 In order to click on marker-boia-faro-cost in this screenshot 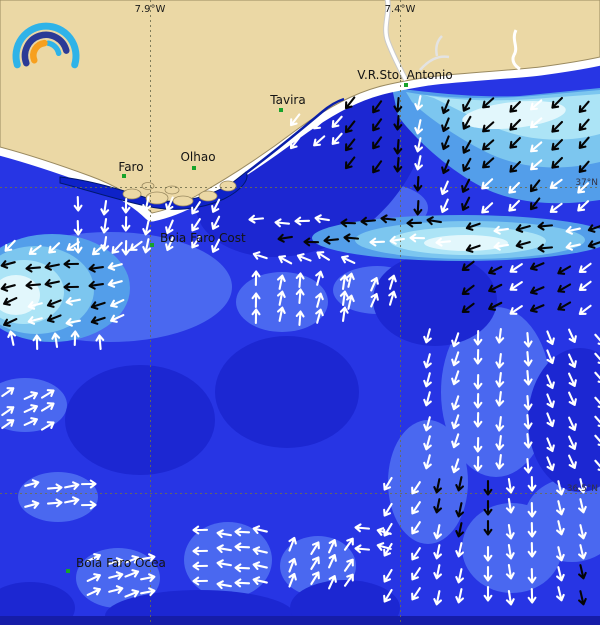, I will do `click(152, 245)`.